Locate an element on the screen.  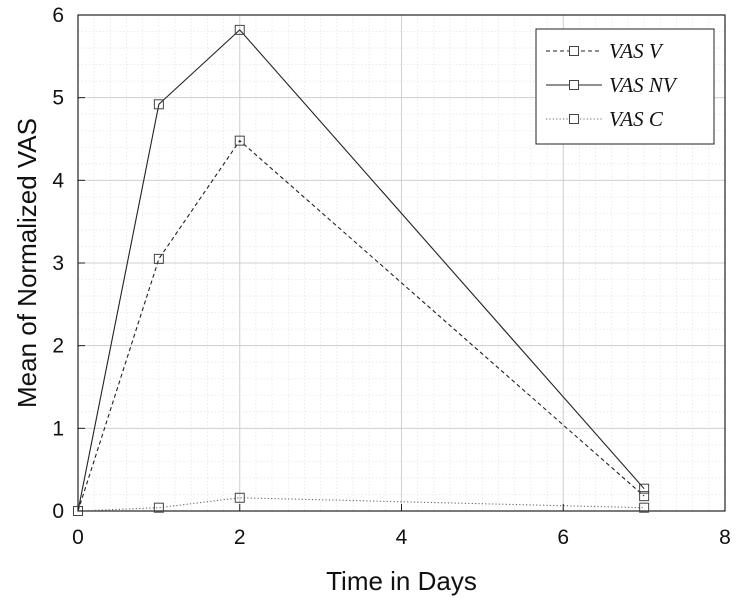
series-vas-c is located at coordinates (361, 504).